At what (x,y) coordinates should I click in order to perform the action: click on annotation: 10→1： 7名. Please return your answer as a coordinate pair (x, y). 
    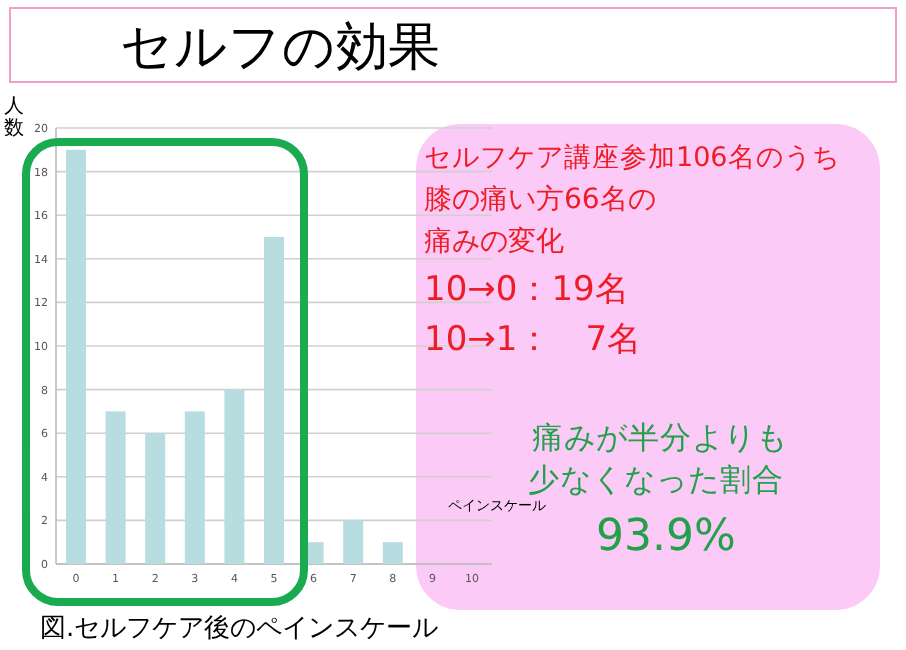
    Looking at the image, I should click on (533, 340).